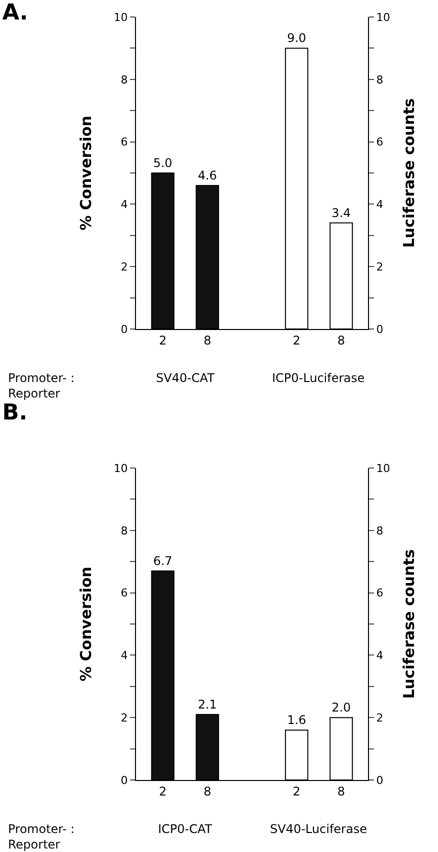 The height and width of the screenshot is (852, 438). What do you see at coordinates (15, 413) in the screenshot?
I see `chart-title: B.` at bounding box center [15, 413].